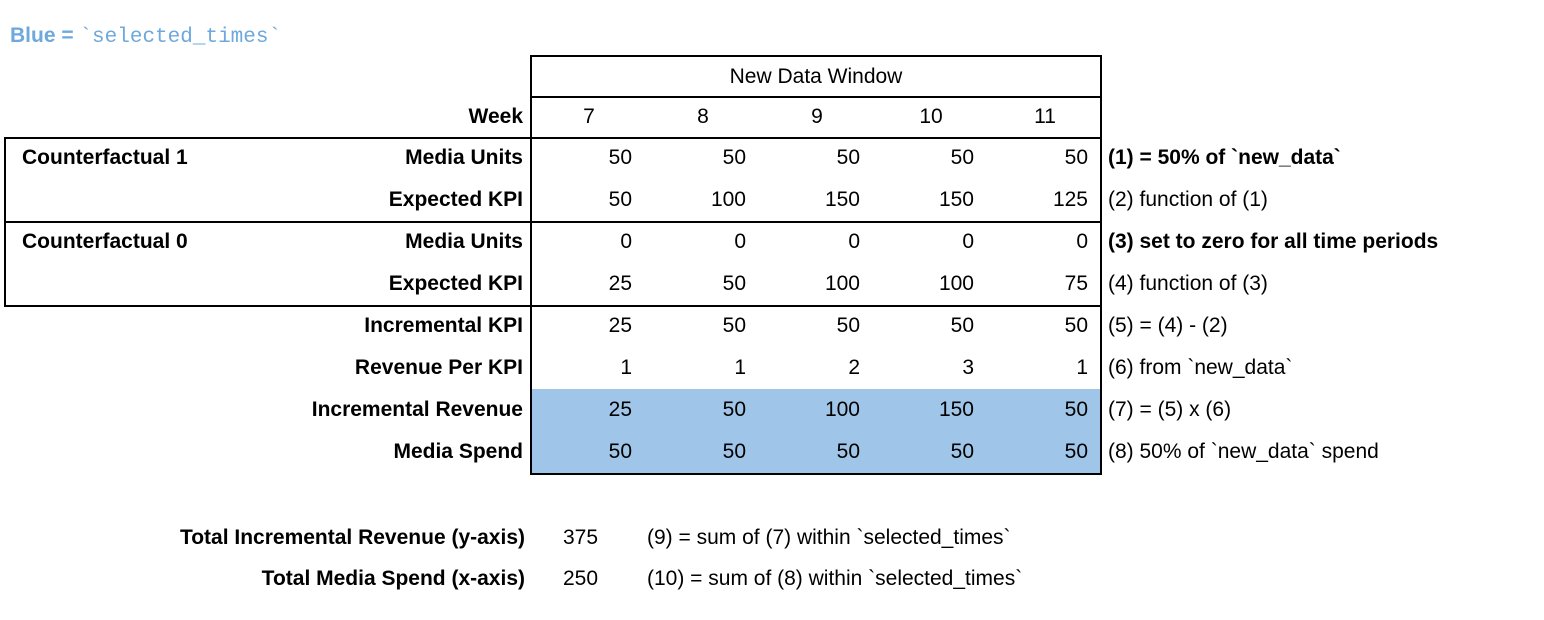 Image resolution: width=1544 pixels, height=620 pixels. I want to click on legend-prefix: Blue =, so click(45, 35).